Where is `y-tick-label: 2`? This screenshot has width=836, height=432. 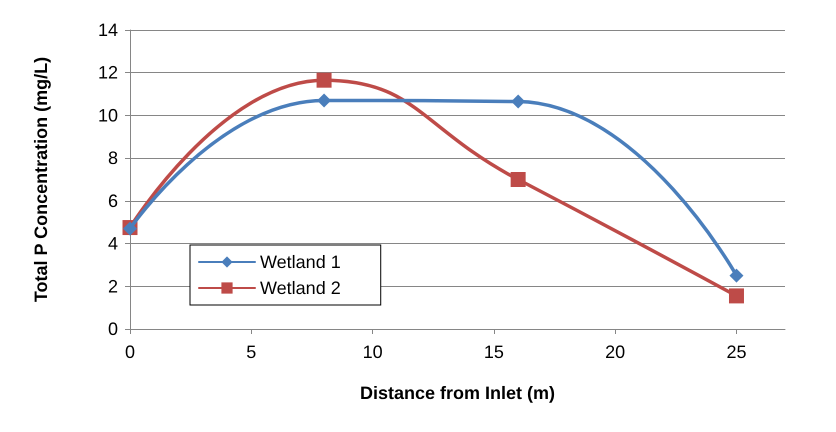
y-tick-label: 2 is located at coordinates (113, 286).